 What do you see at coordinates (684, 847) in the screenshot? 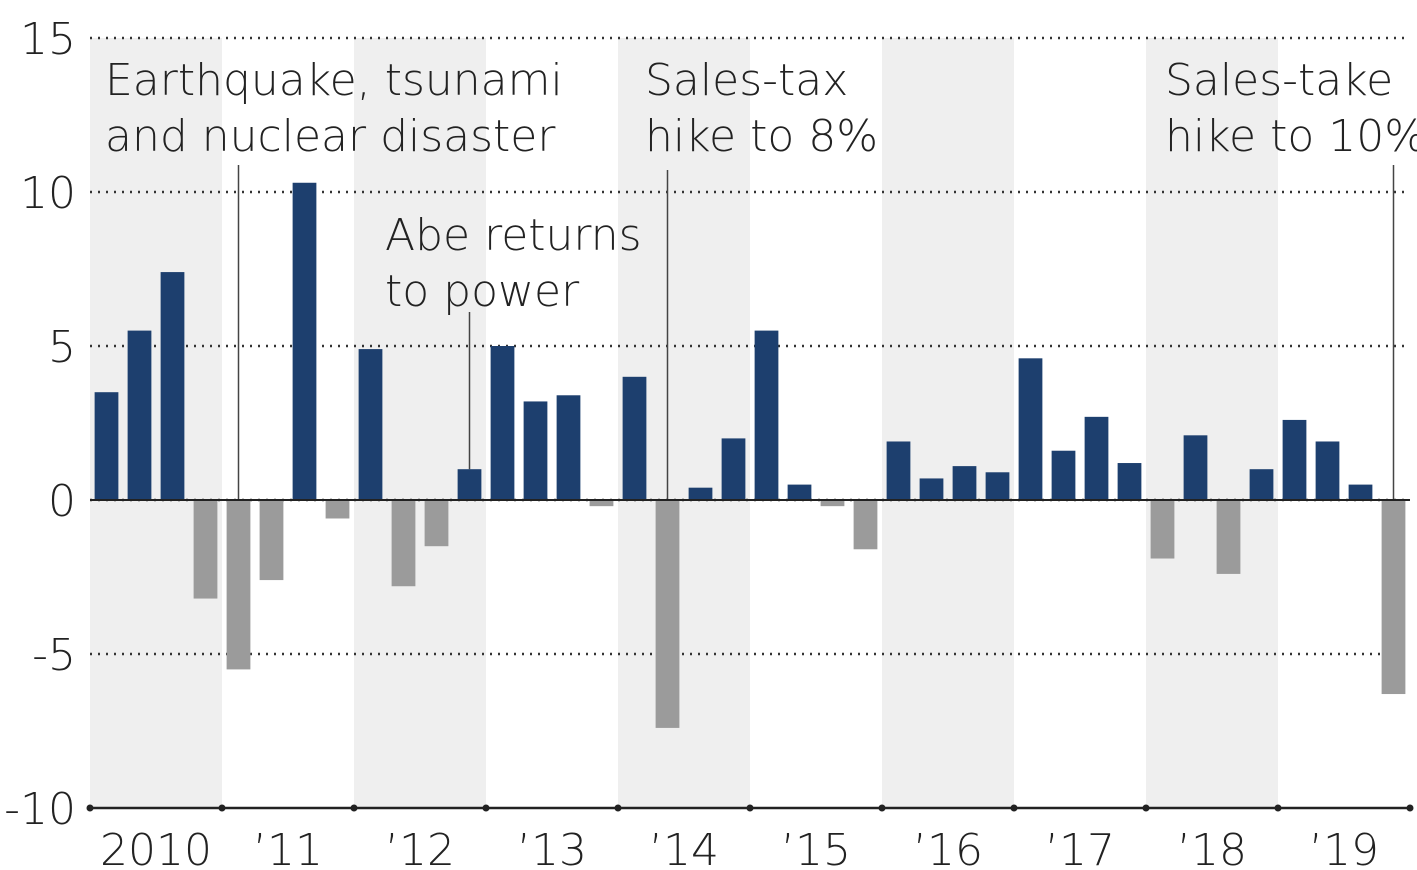
I see `x-tick-label: ’14` at bounding box center [684, 847].